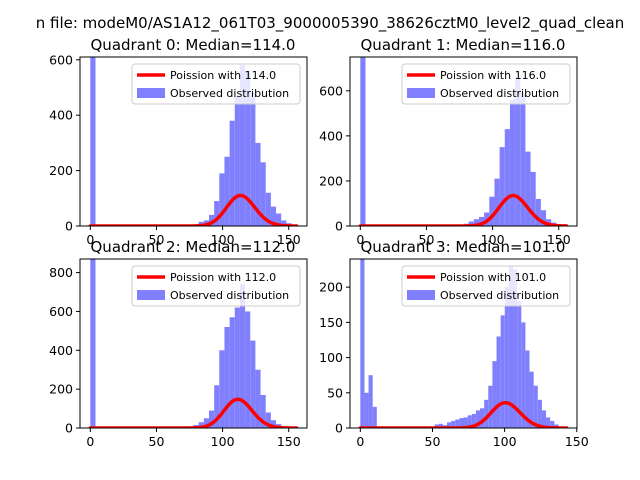  Describe the element at coordinates (223, 75) in the screenshot. I see `legend-label-poisson: Poission with 114.0` at that location.